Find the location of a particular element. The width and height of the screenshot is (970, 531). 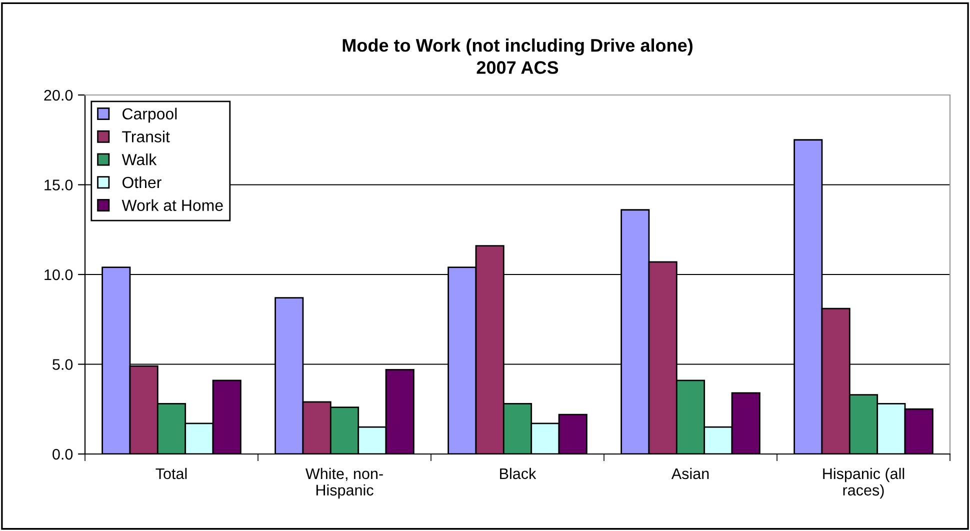

y-tick-label: 5.0 is located at coordinates (62, 364).